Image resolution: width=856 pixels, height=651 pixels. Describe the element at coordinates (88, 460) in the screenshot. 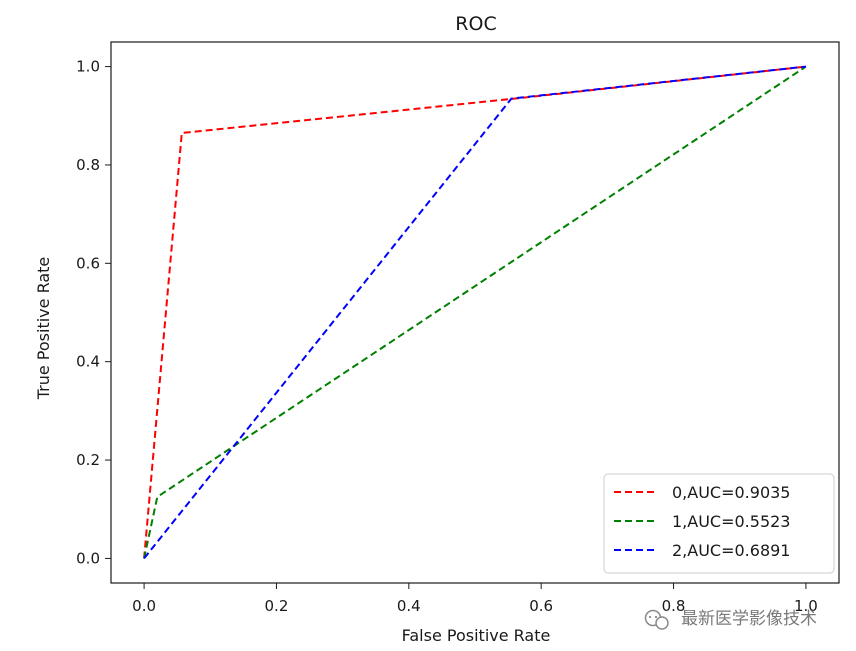

I see `y-tick-label: 0.2` at that location.